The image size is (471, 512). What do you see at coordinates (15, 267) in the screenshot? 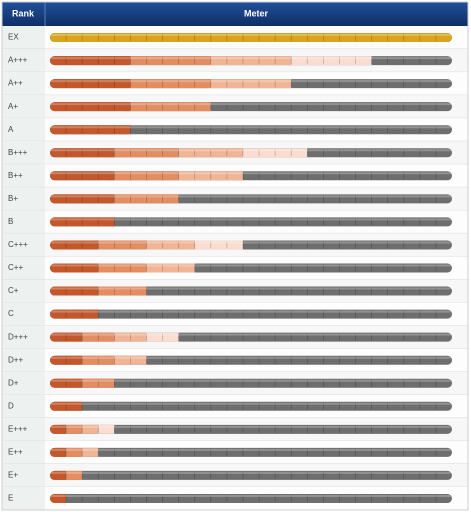
I see `rank-label: C++` at bounding box center [15, 267].